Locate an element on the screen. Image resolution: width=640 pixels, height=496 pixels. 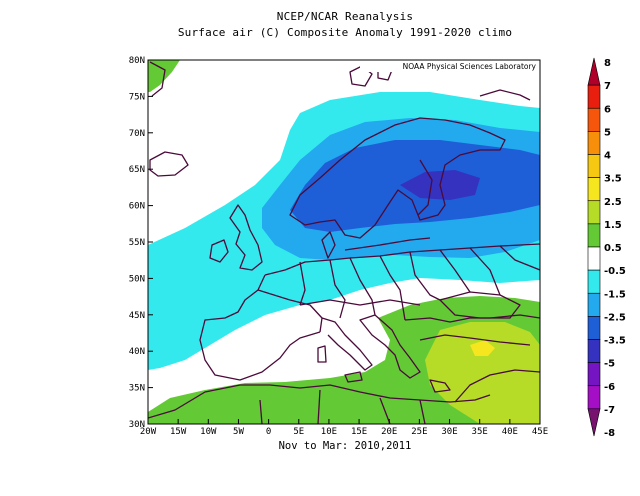
x-tick-label: 10E is located at coordinates (329, 432).